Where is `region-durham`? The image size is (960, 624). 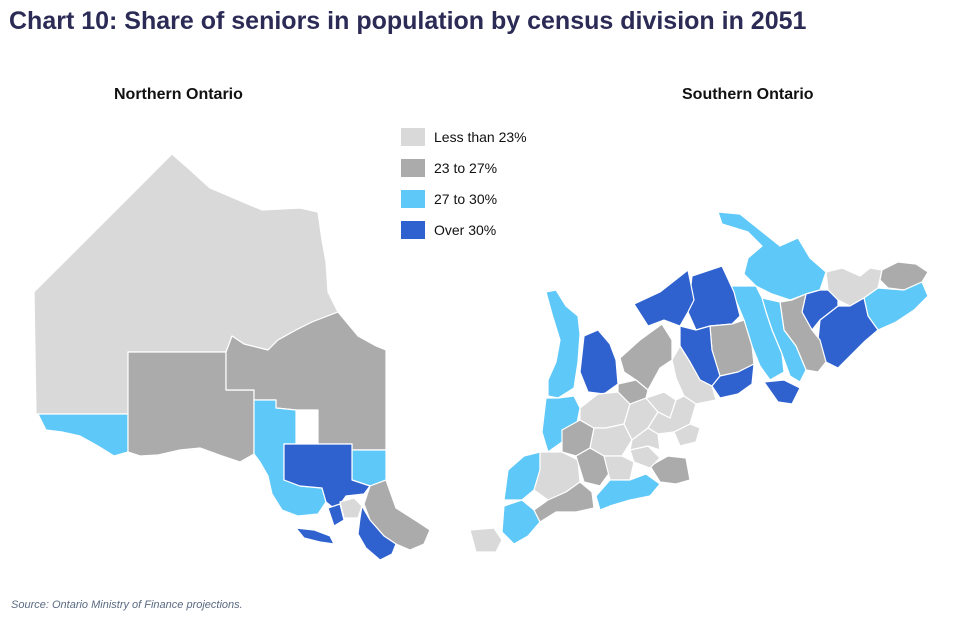
region-durham is located at coordinates (694, 375).